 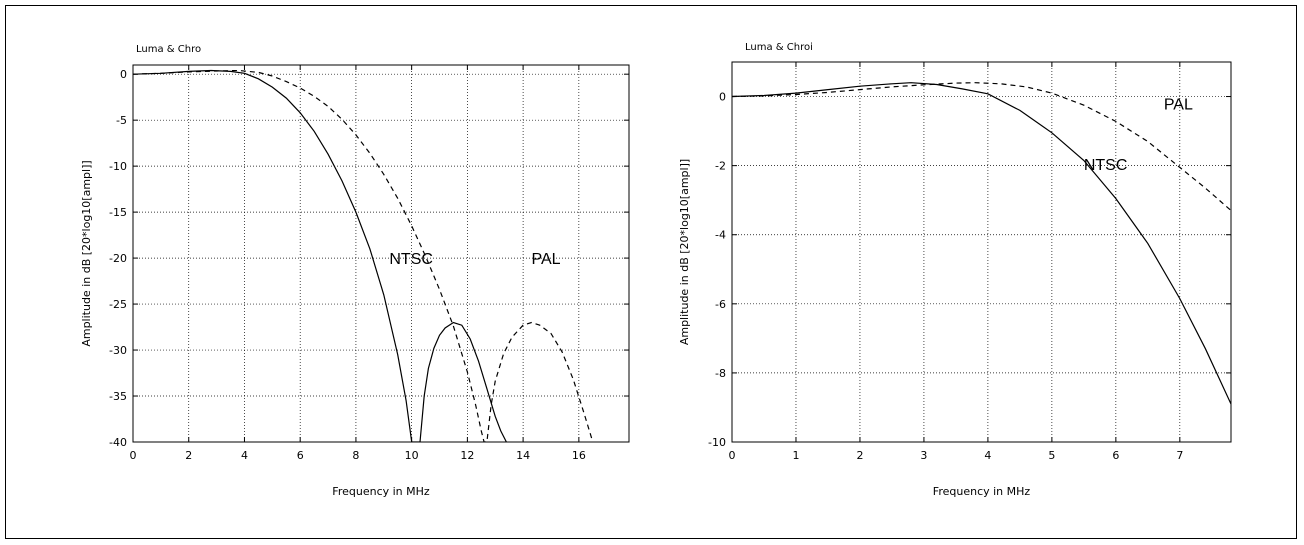 I want to click on x-tick-label: 1, so click(x=795, y=455).